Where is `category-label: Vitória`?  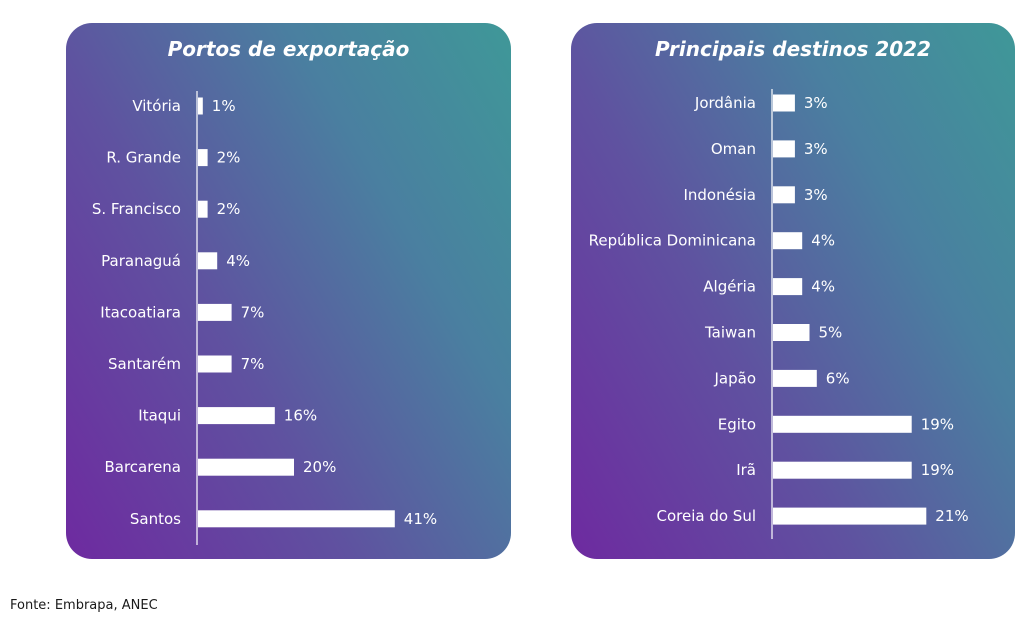
category-label: Vitória is located at coordinates (156, 106).